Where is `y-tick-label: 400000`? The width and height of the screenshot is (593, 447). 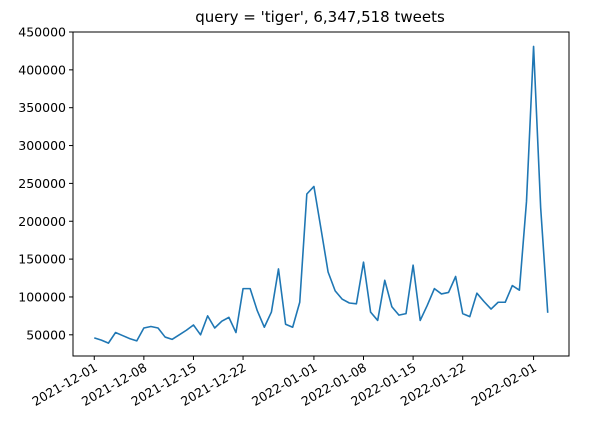
y-tick-label: 400000 is located at coordinates (42, 69).